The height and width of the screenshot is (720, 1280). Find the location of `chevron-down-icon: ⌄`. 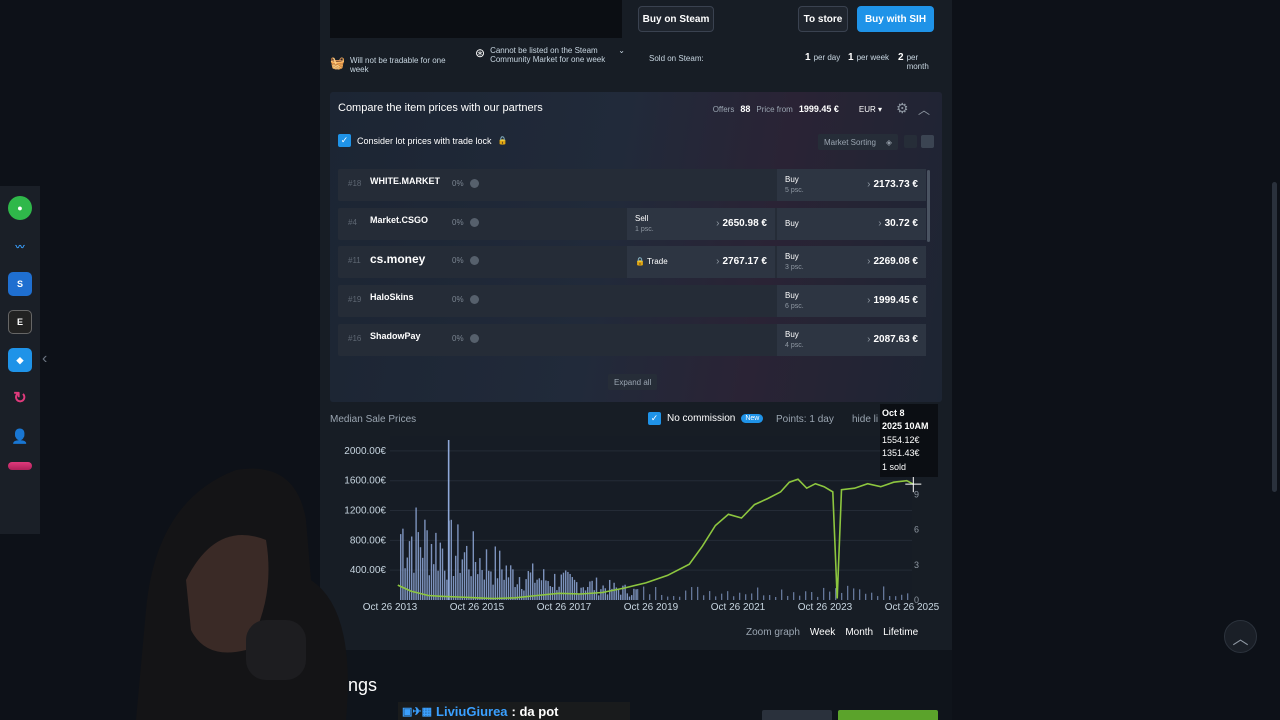

chevron-down-icon: ⌄ is located at coordinates (621, 50).